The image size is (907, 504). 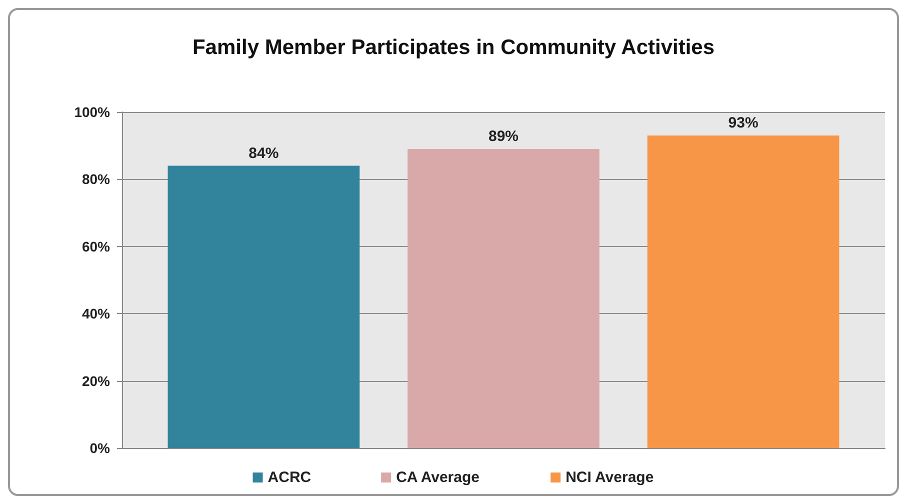 I want to click on legend-label: ACRC, so click(x=290, y=477).